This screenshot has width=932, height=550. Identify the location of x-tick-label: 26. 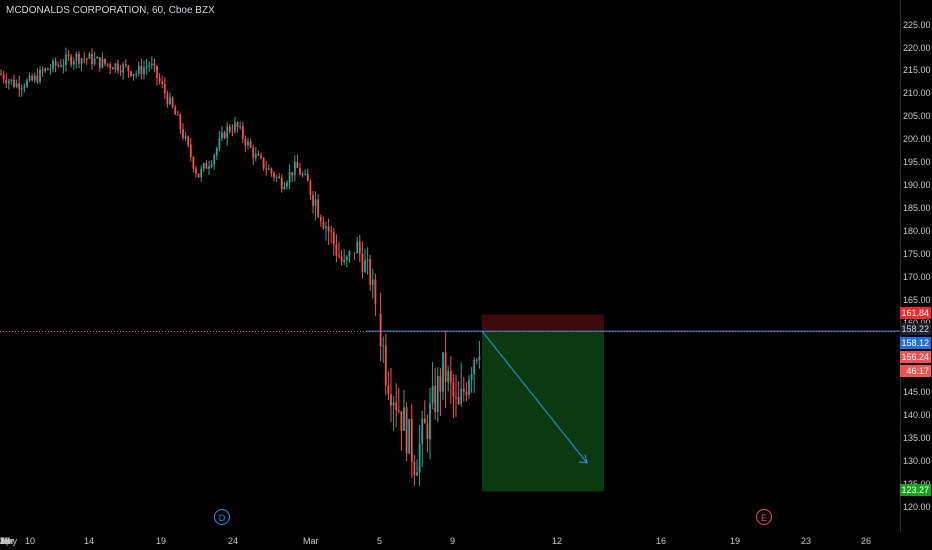
(866, 541).